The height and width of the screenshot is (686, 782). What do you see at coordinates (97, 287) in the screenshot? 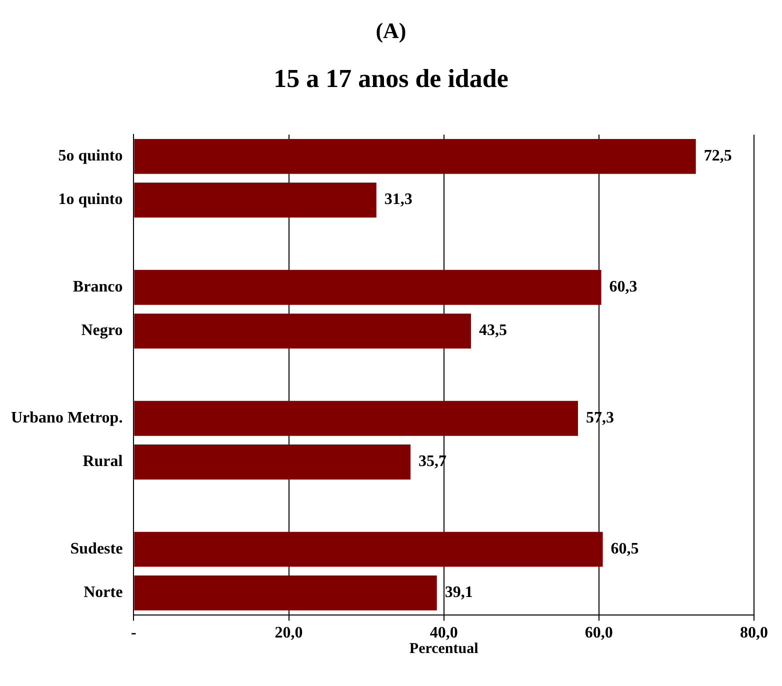
I see `y-tick-label: Branco` at bounding box center [97, 287].